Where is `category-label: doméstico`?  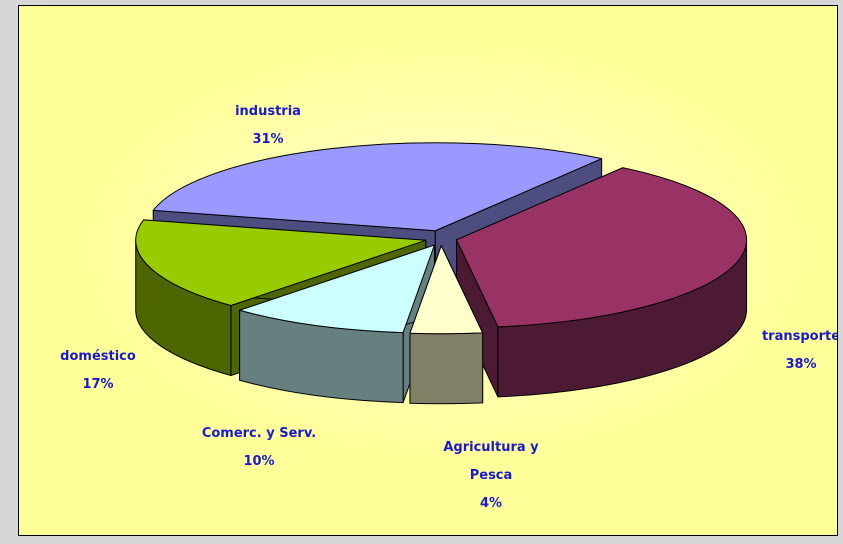
category-label: doméstico is located at coordinates (98, 356).